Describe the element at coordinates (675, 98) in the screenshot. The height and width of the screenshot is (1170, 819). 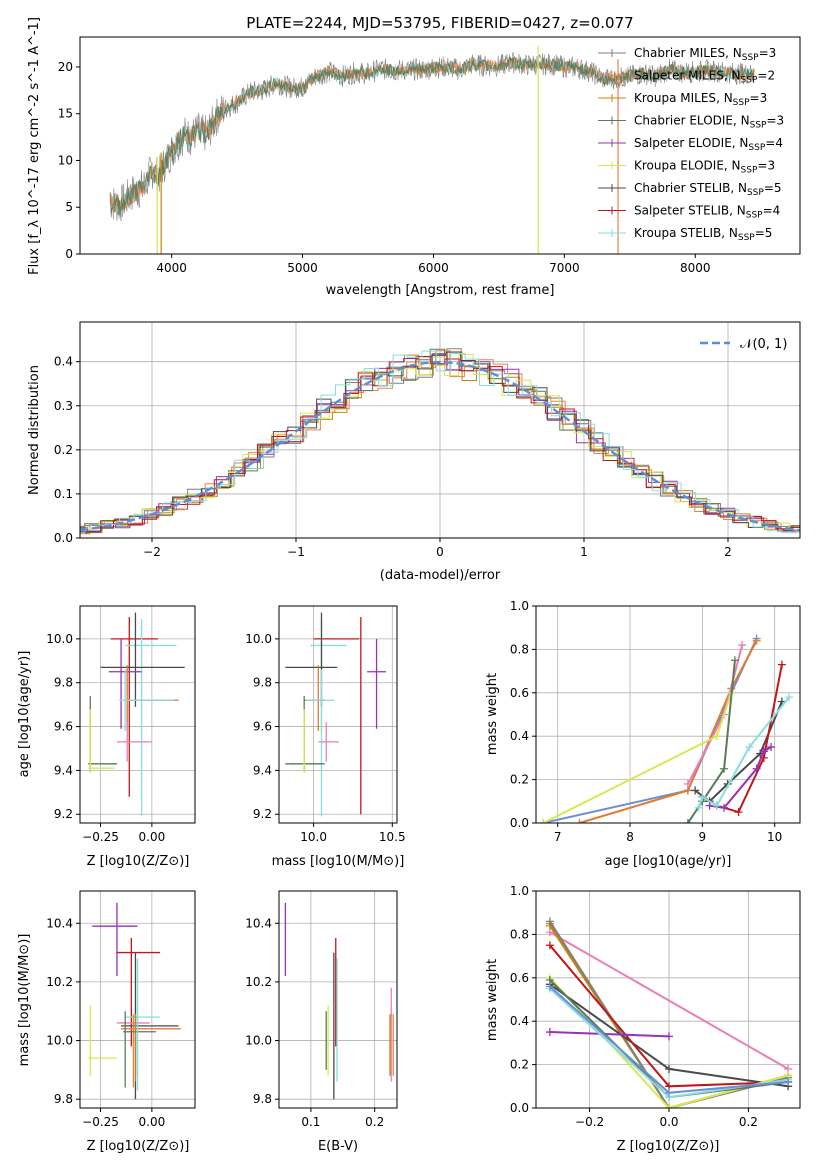
I see `legend-entry-name: Kroupa MILES` at that location.